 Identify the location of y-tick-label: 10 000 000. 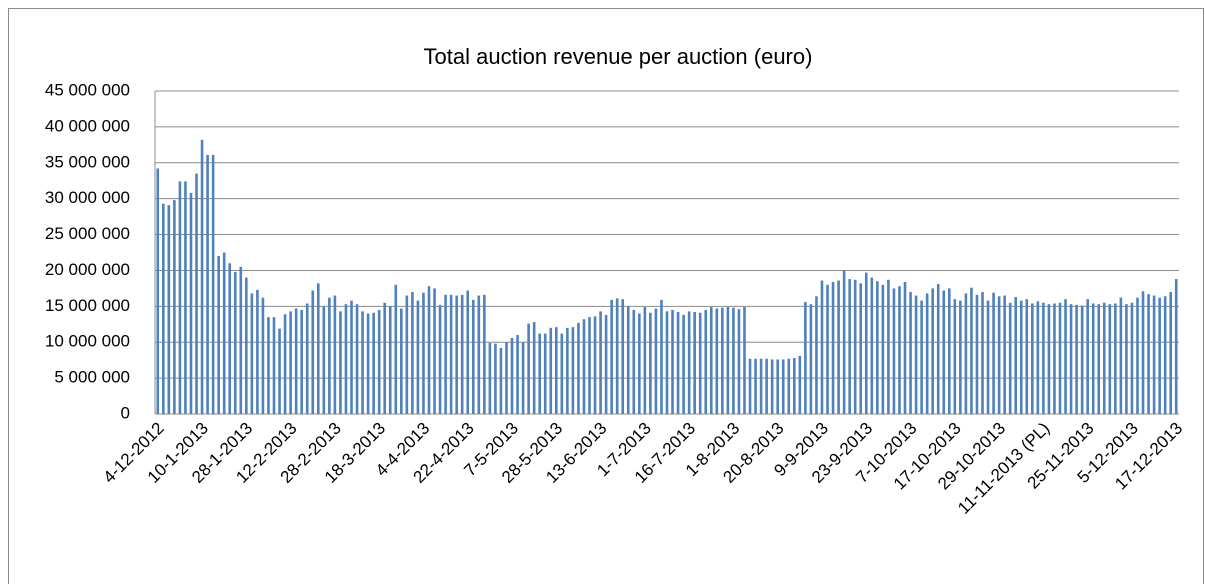
(87, 341).